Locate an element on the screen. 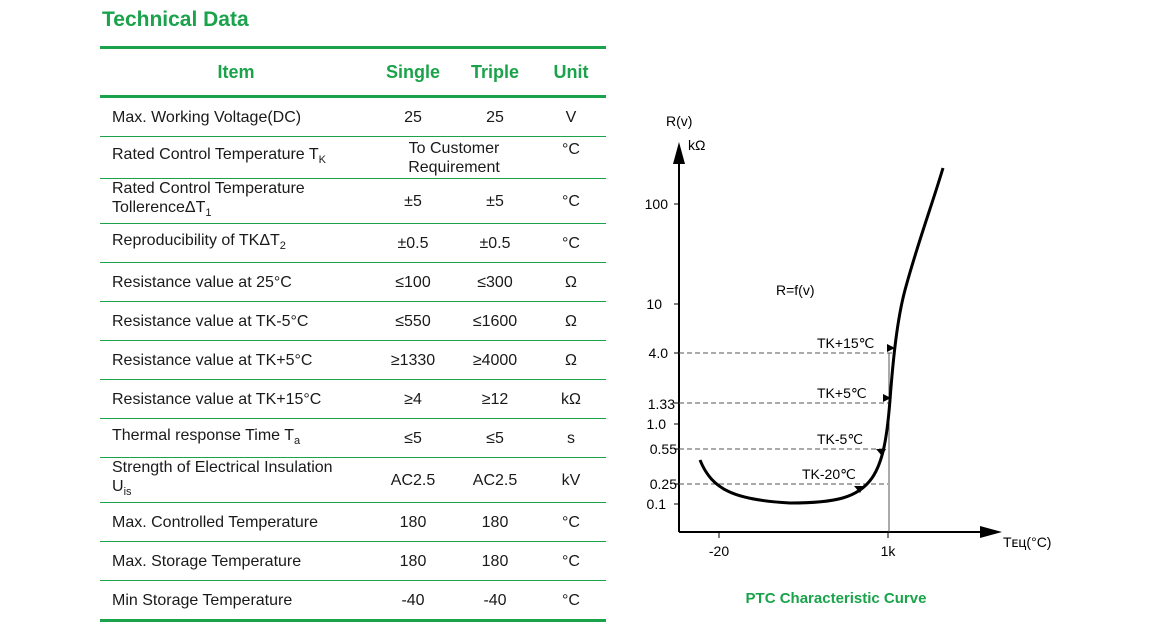  y-tick-label: 0.1 is located at coordinates (657, 504).